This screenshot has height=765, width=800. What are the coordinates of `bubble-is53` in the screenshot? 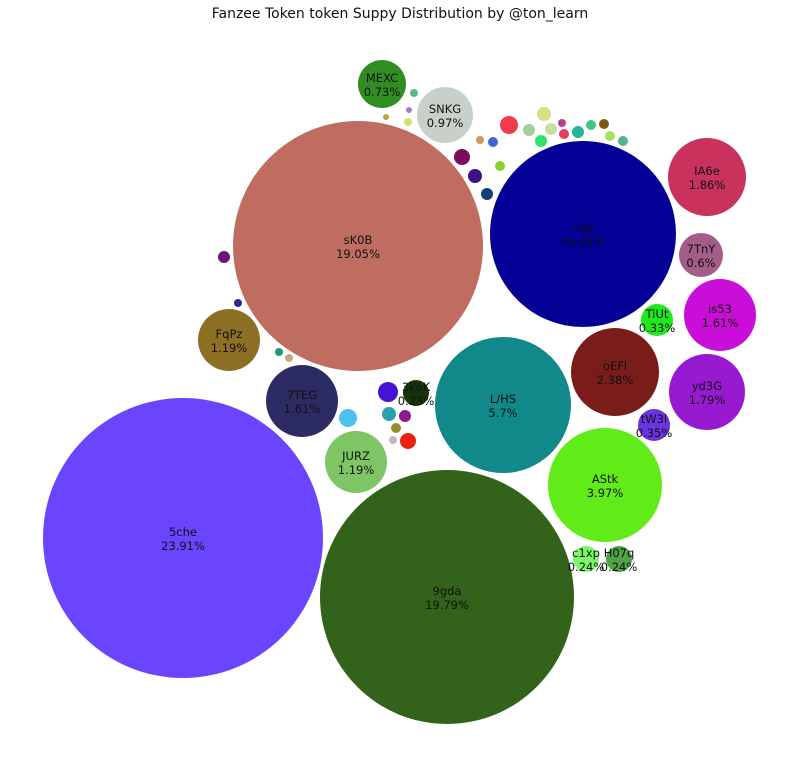 It's located at (720, 315).